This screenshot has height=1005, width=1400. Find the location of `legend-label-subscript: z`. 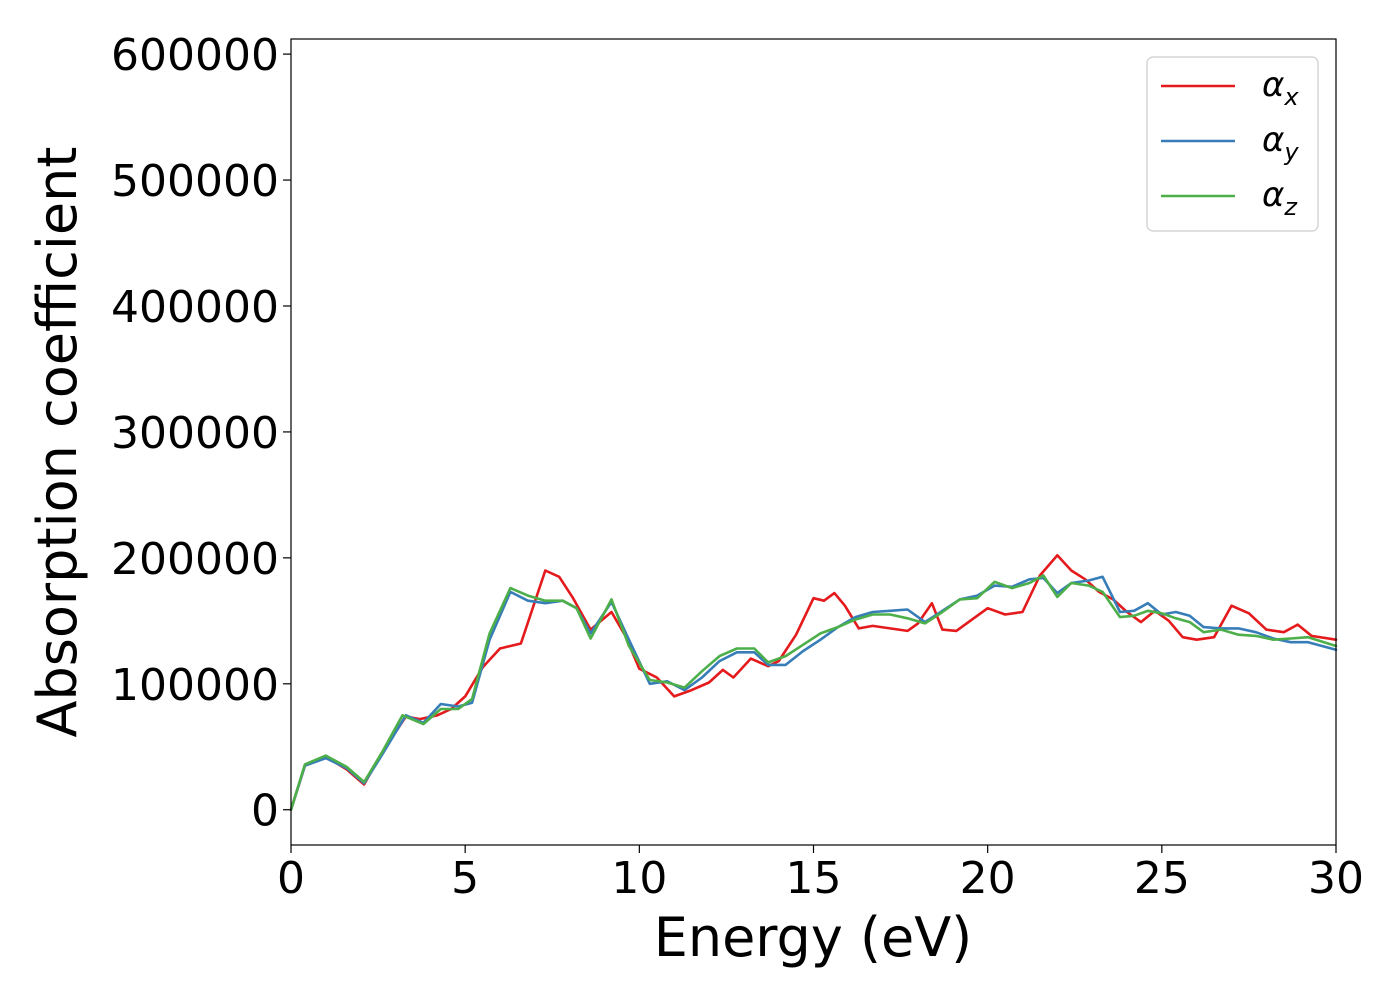

legend-label-subscript: z is located at coordinates (1290, 207).